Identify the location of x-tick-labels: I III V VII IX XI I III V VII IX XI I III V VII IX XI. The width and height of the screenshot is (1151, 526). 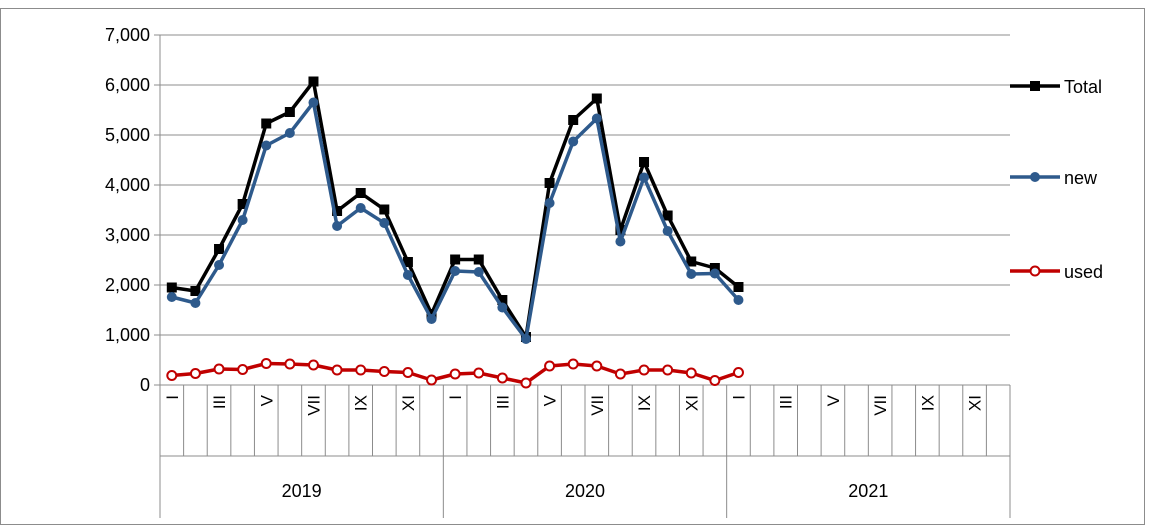
(574, 404).